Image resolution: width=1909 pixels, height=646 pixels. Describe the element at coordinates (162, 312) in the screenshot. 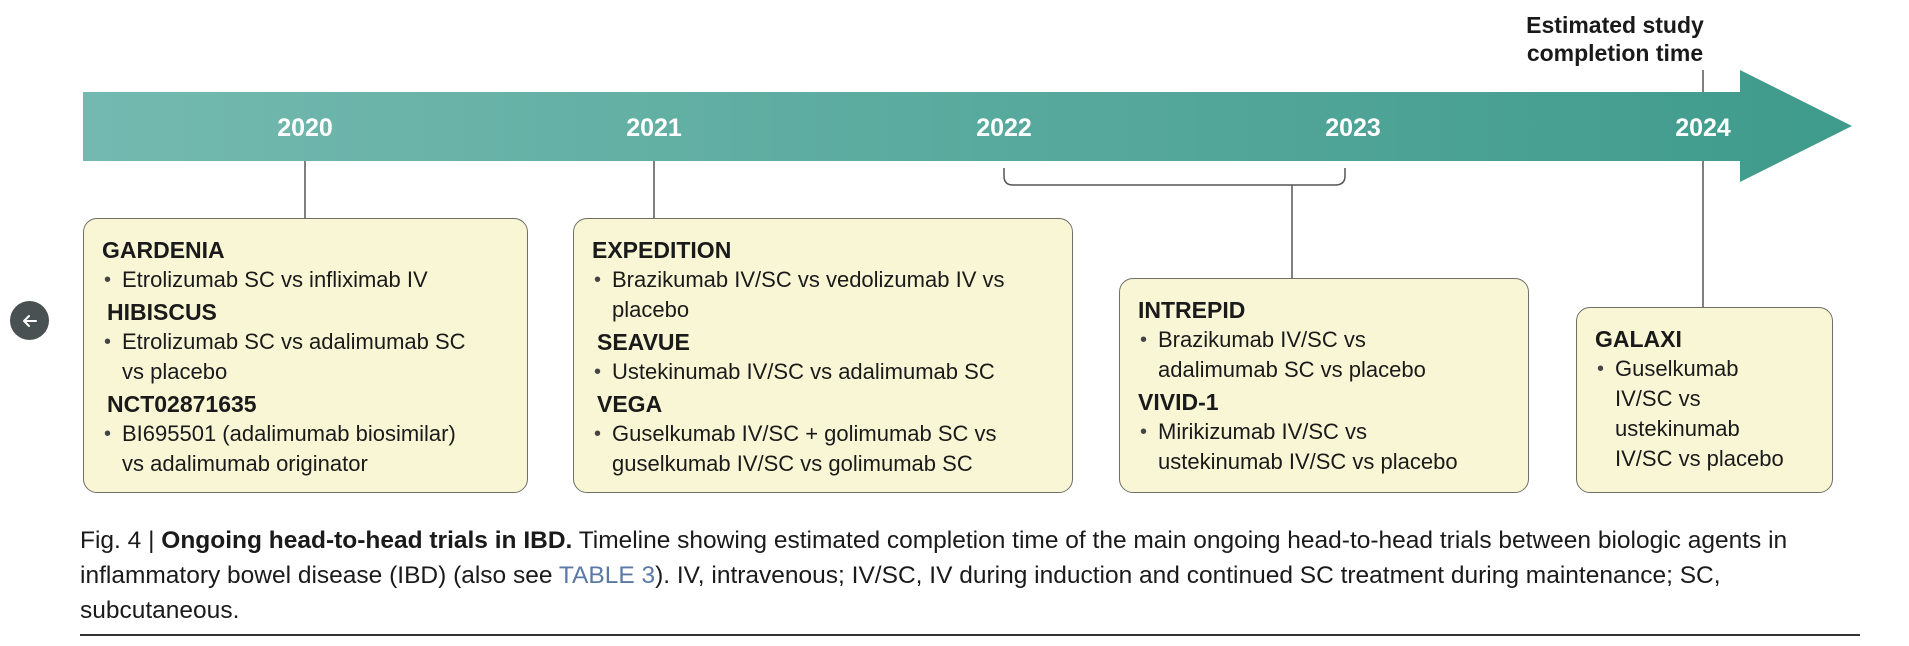

I see `trial-name: HIBISCUS` at that location.